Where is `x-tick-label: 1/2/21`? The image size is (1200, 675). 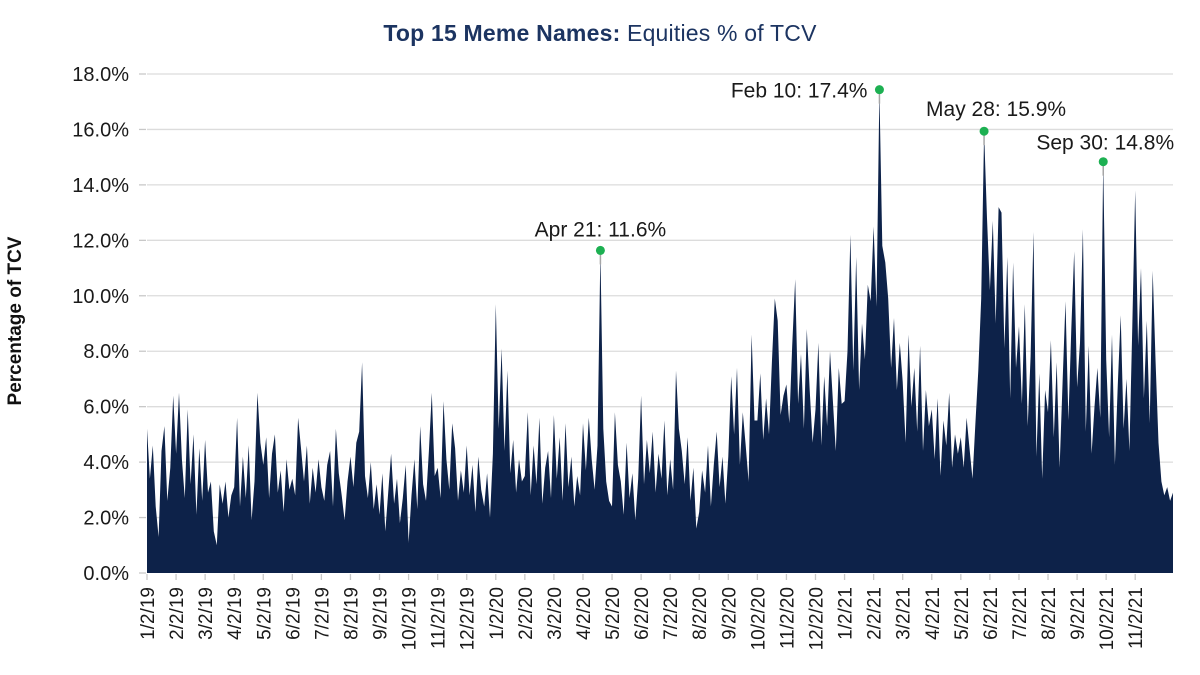
x-tick-label: 1/2/21 is located at coordinates (846, 613).